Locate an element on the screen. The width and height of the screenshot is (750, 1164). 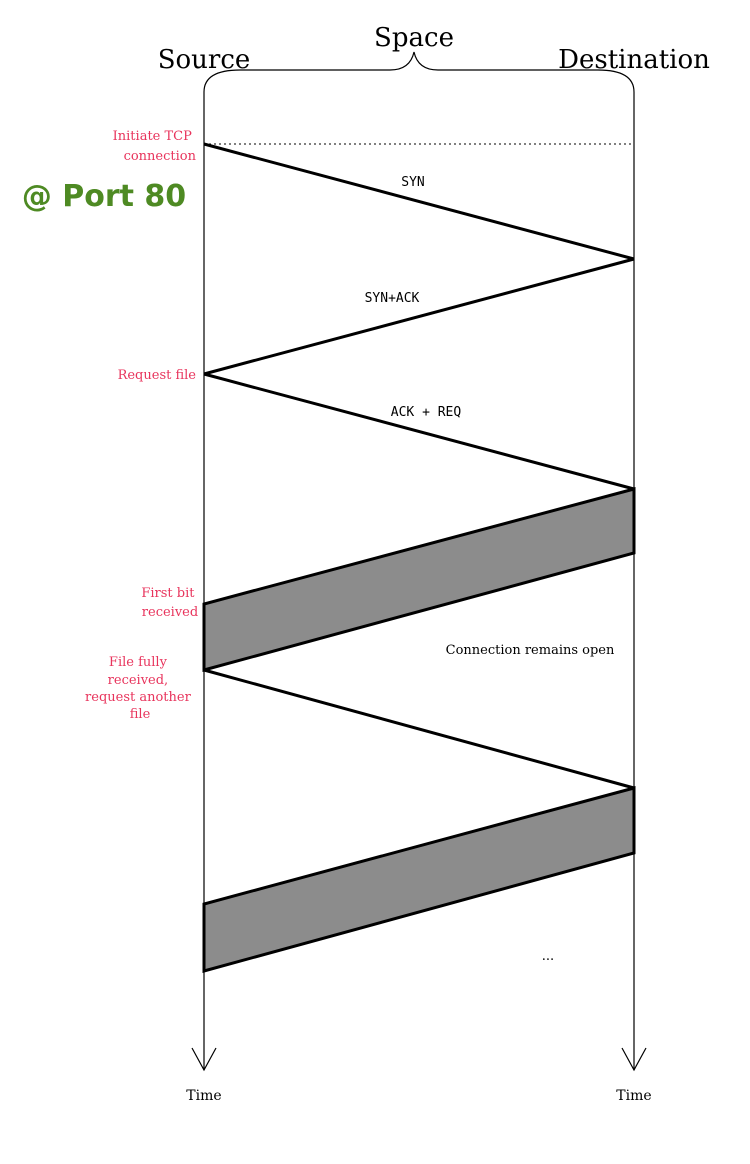
syn-ack-label: SYN+ACK is located at coordinates (392, 298).